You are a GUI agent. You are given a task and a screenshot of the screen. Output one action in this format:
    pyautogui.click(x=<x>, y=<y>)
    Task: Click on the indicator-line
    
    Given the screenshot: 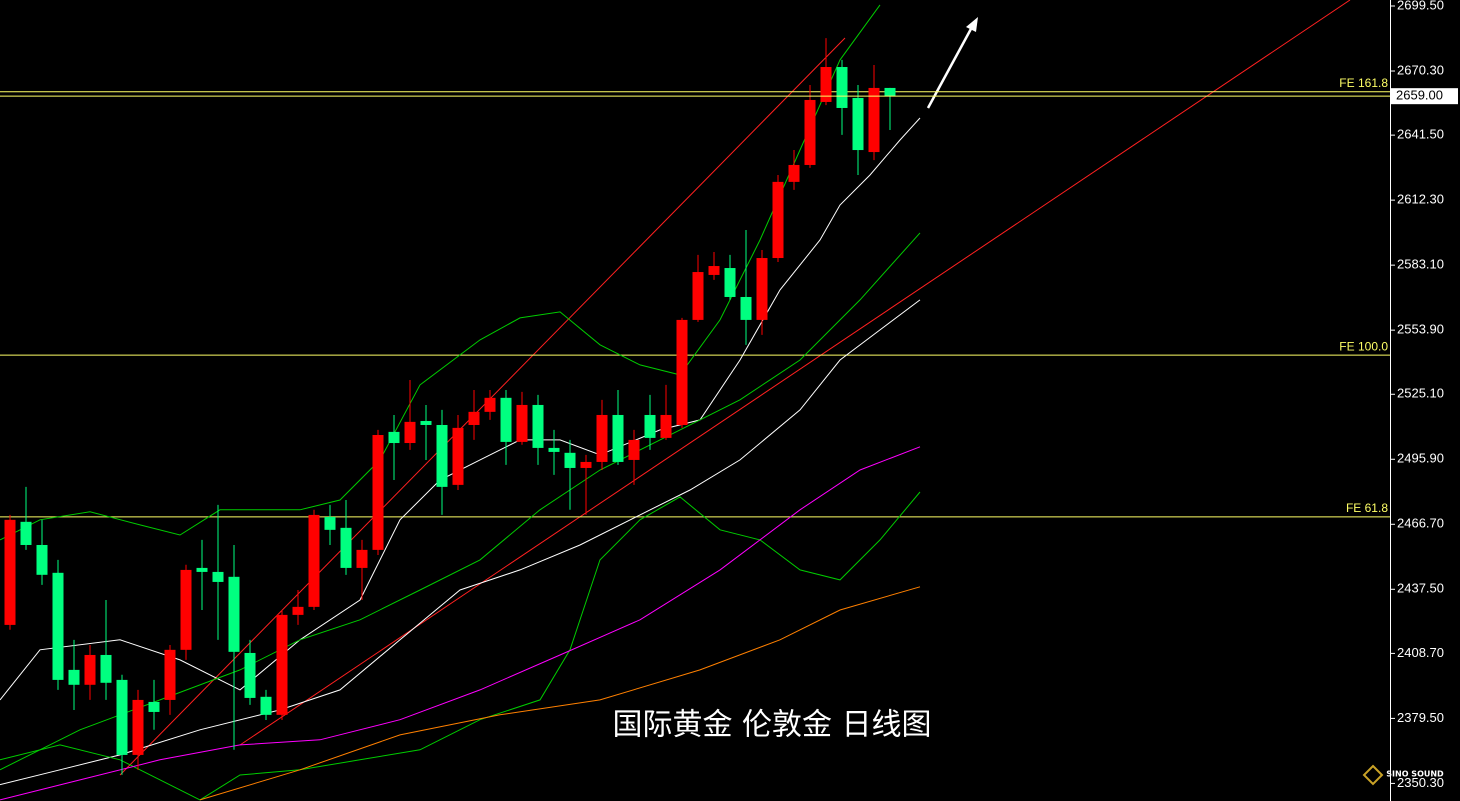 What is the action you would take?
    pyautogui.click(x=560, y=693)
    